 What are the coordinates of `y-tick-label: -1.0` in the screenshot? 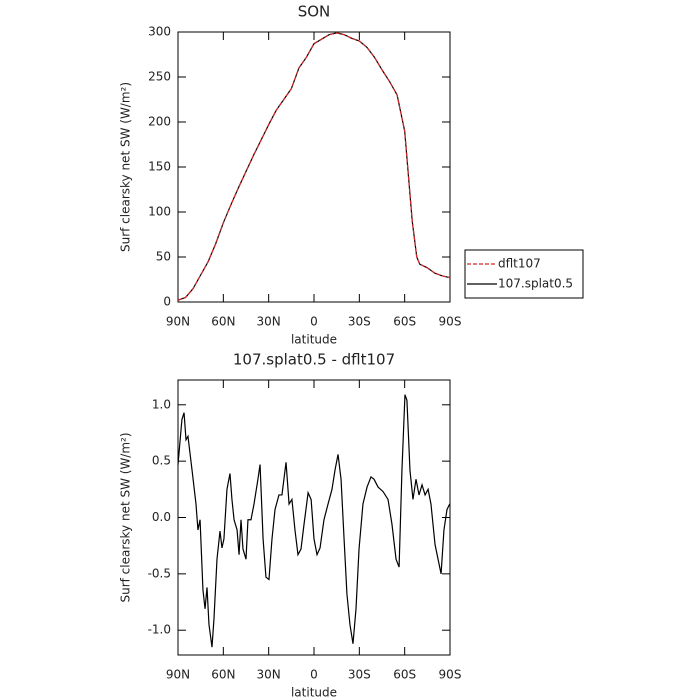 It's located at (159, 630).